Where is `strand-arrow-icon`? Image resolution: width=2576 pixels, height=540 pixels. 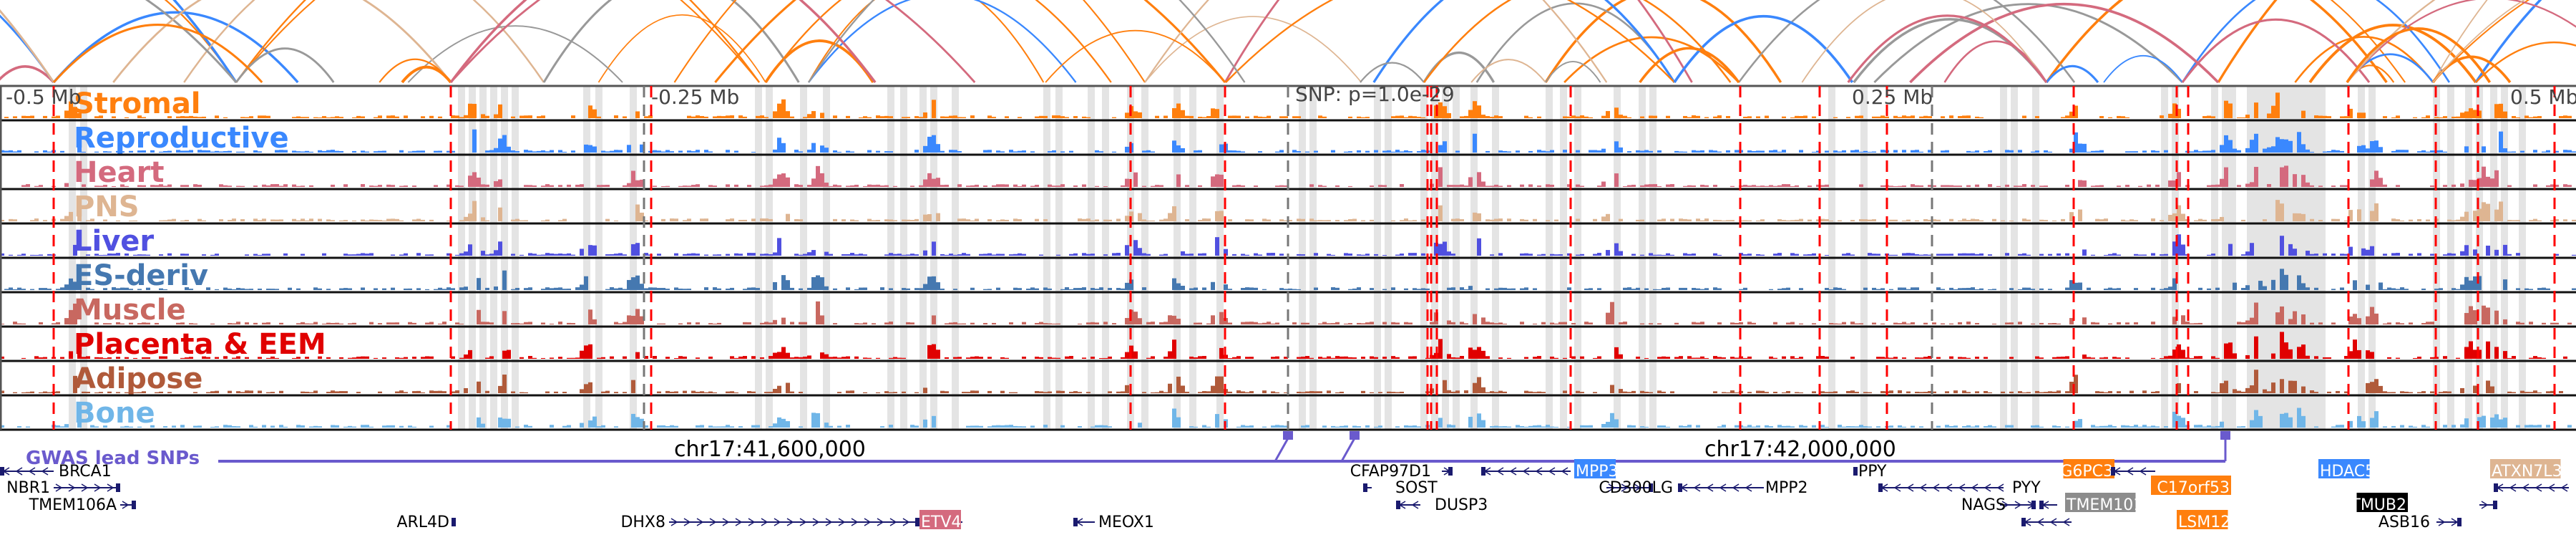 strand-arrow-icon is located at coordinates (700, 522).